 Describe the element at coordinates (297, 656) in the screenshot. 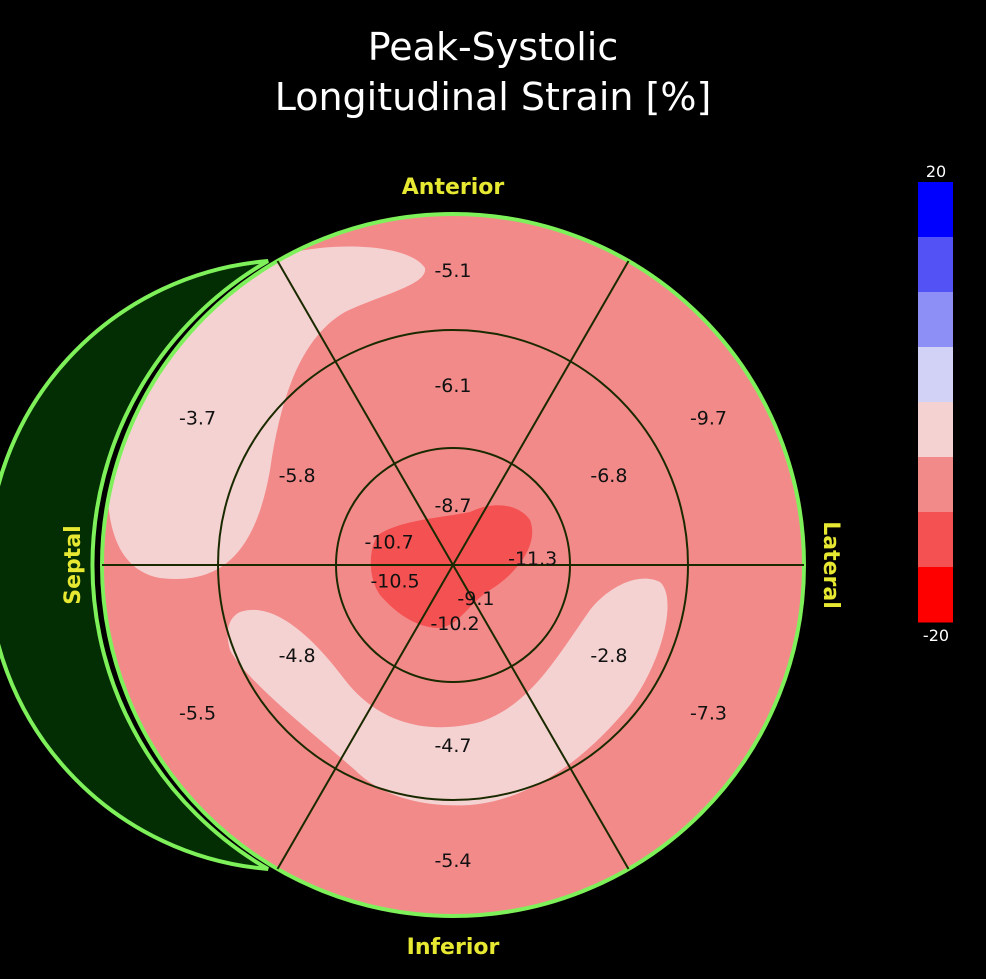

I see `segment-value-mid-4: -4.8` at that location.